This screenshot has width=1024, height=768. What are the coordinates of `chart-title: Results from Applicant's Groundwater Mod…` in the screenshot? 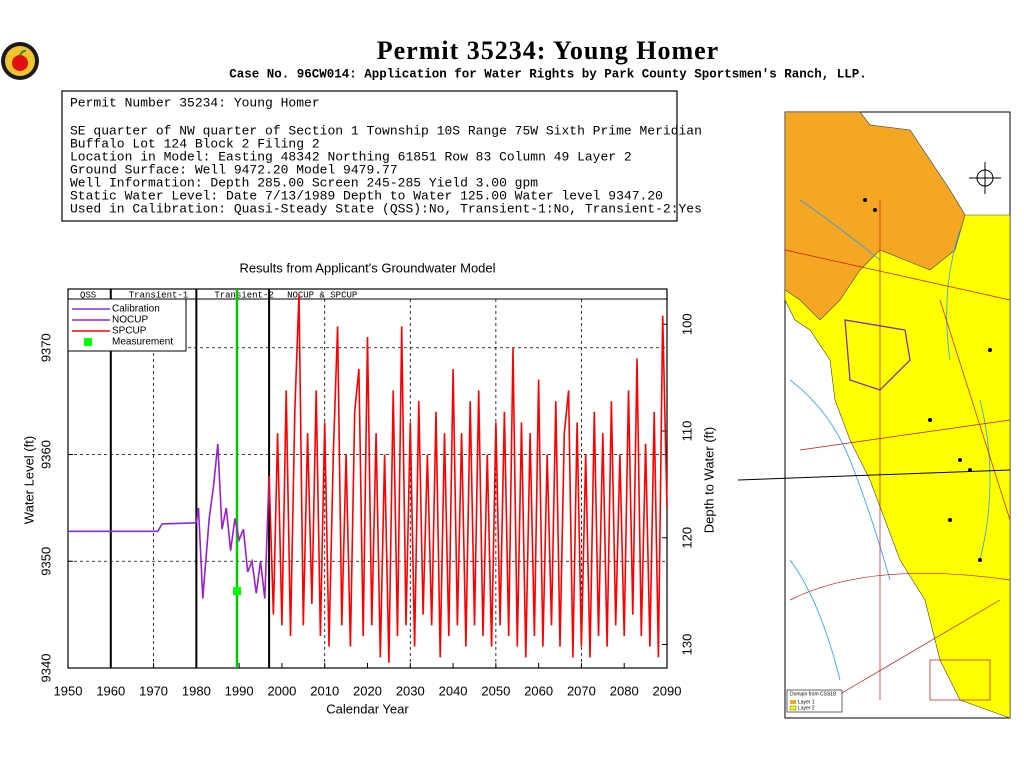 It's located at (367, 267).